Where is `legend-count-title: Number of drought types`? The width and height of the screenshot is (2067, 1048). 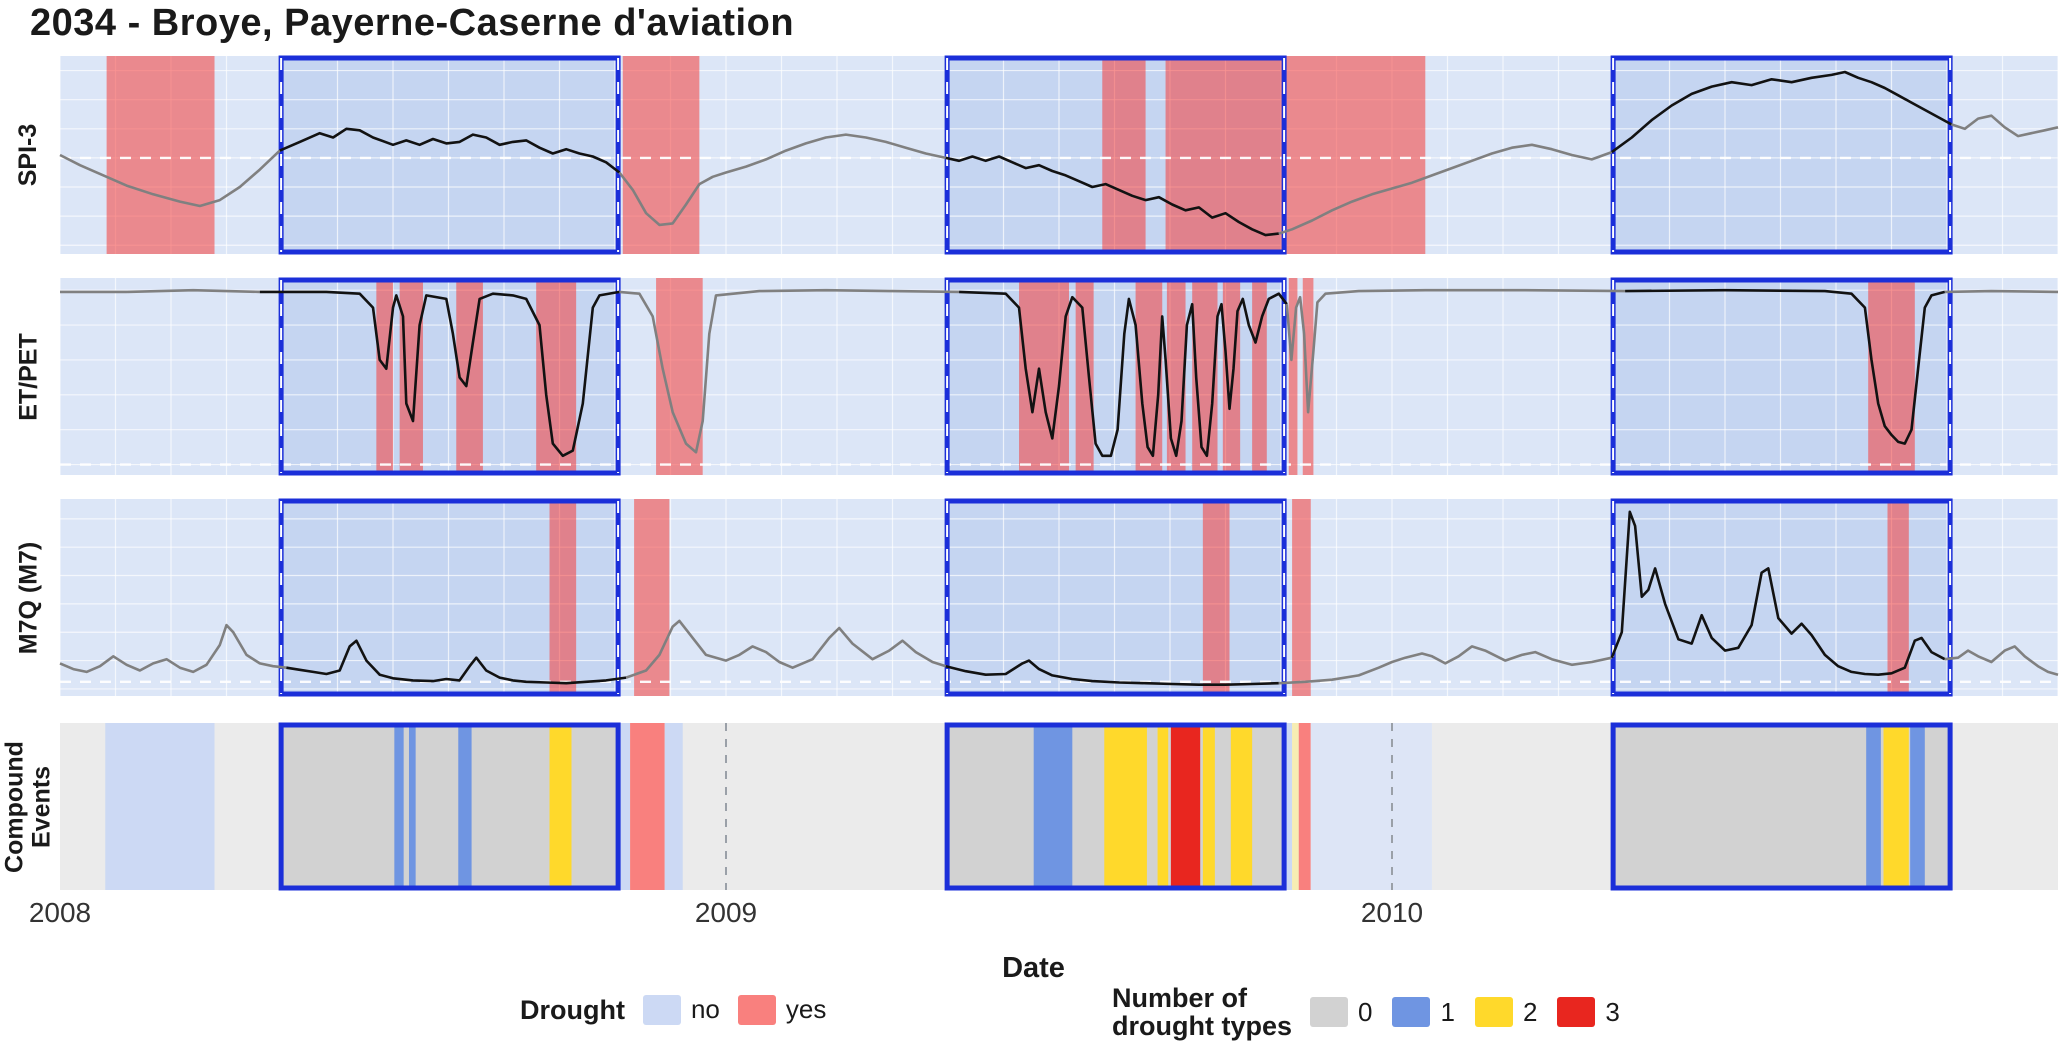 legend-count-title: Number of drought types is located at coordinates (1202, 1012).